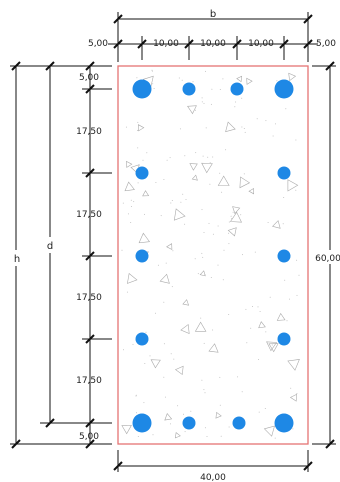 The image size is (340, 482). Describe the element at coordinates (89, 437) in the screenshot. I see `left-segment-6: 5,00` at that location.